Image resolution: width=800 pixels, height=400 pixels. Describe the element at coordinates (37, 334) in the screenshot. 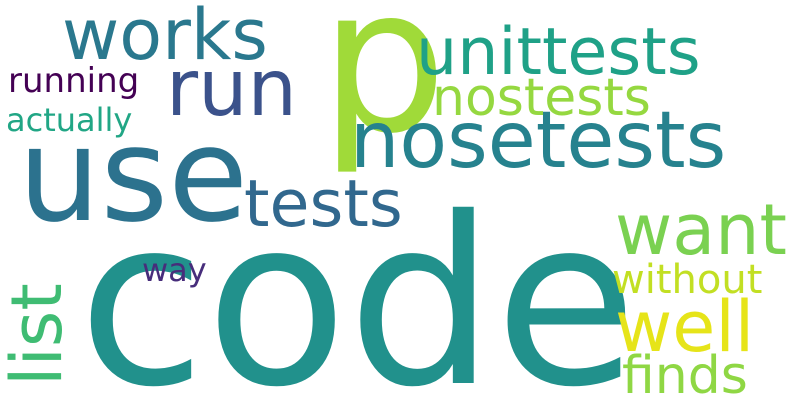

I see `word-list: list` at that location.